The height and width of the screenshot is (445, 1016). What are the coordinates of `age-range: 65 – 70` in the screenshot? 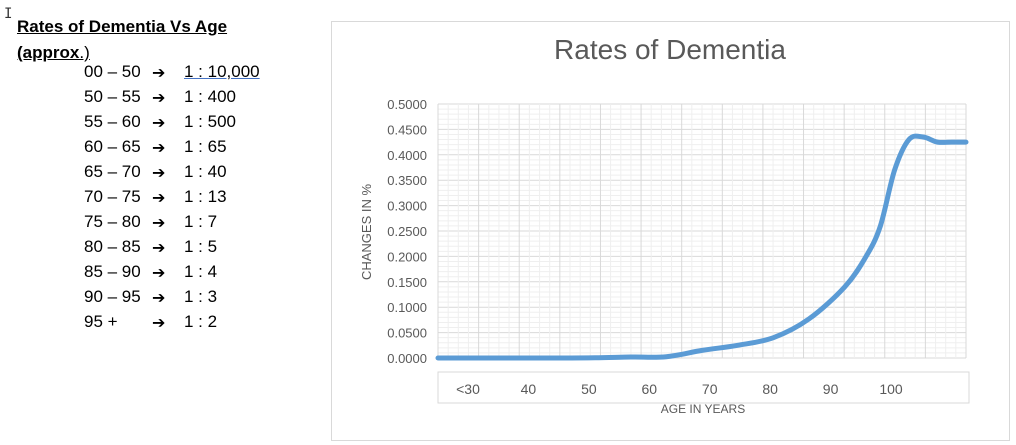 It's located at (112, 171).